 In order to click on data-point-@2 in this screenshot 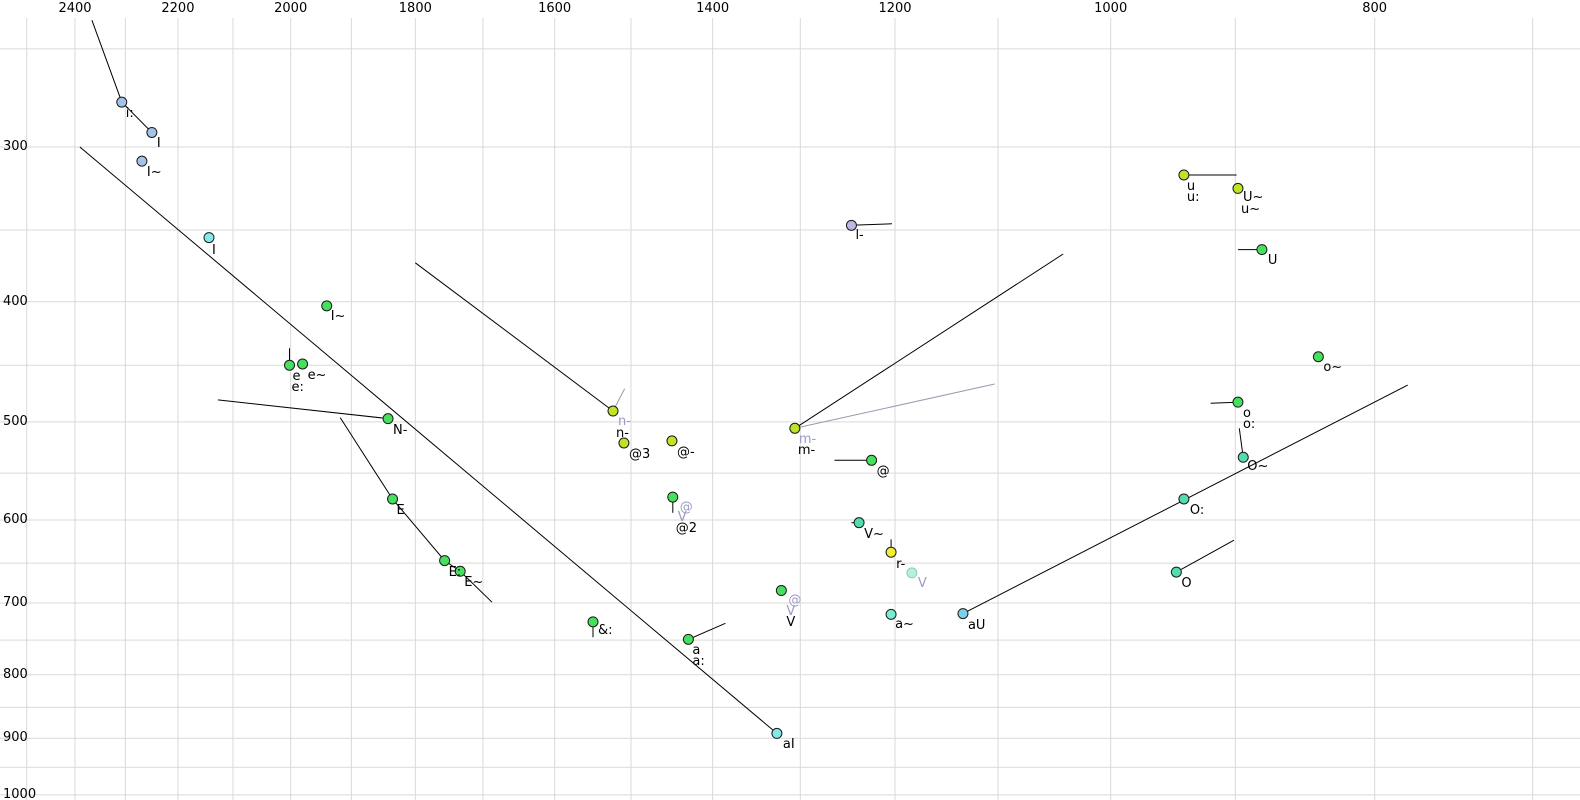, I will do `click(673, 497)`.